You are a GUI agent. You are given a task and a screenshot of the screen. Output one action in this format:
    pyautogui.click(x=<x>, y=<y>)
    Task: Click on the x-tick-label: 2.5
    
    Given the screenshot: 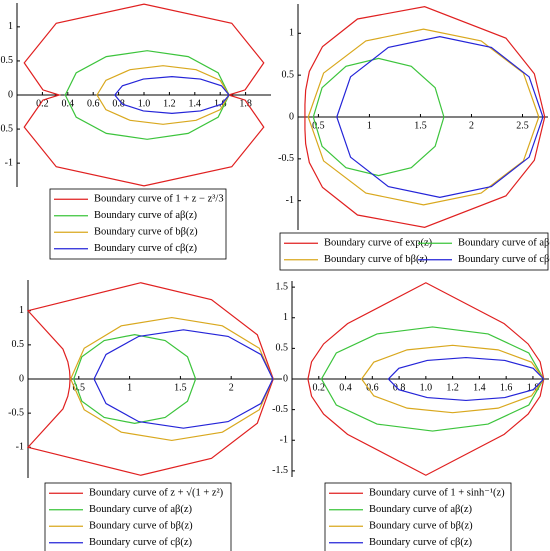 What is the action you would take?
    pyautogui.click(x=522, y=125)
    